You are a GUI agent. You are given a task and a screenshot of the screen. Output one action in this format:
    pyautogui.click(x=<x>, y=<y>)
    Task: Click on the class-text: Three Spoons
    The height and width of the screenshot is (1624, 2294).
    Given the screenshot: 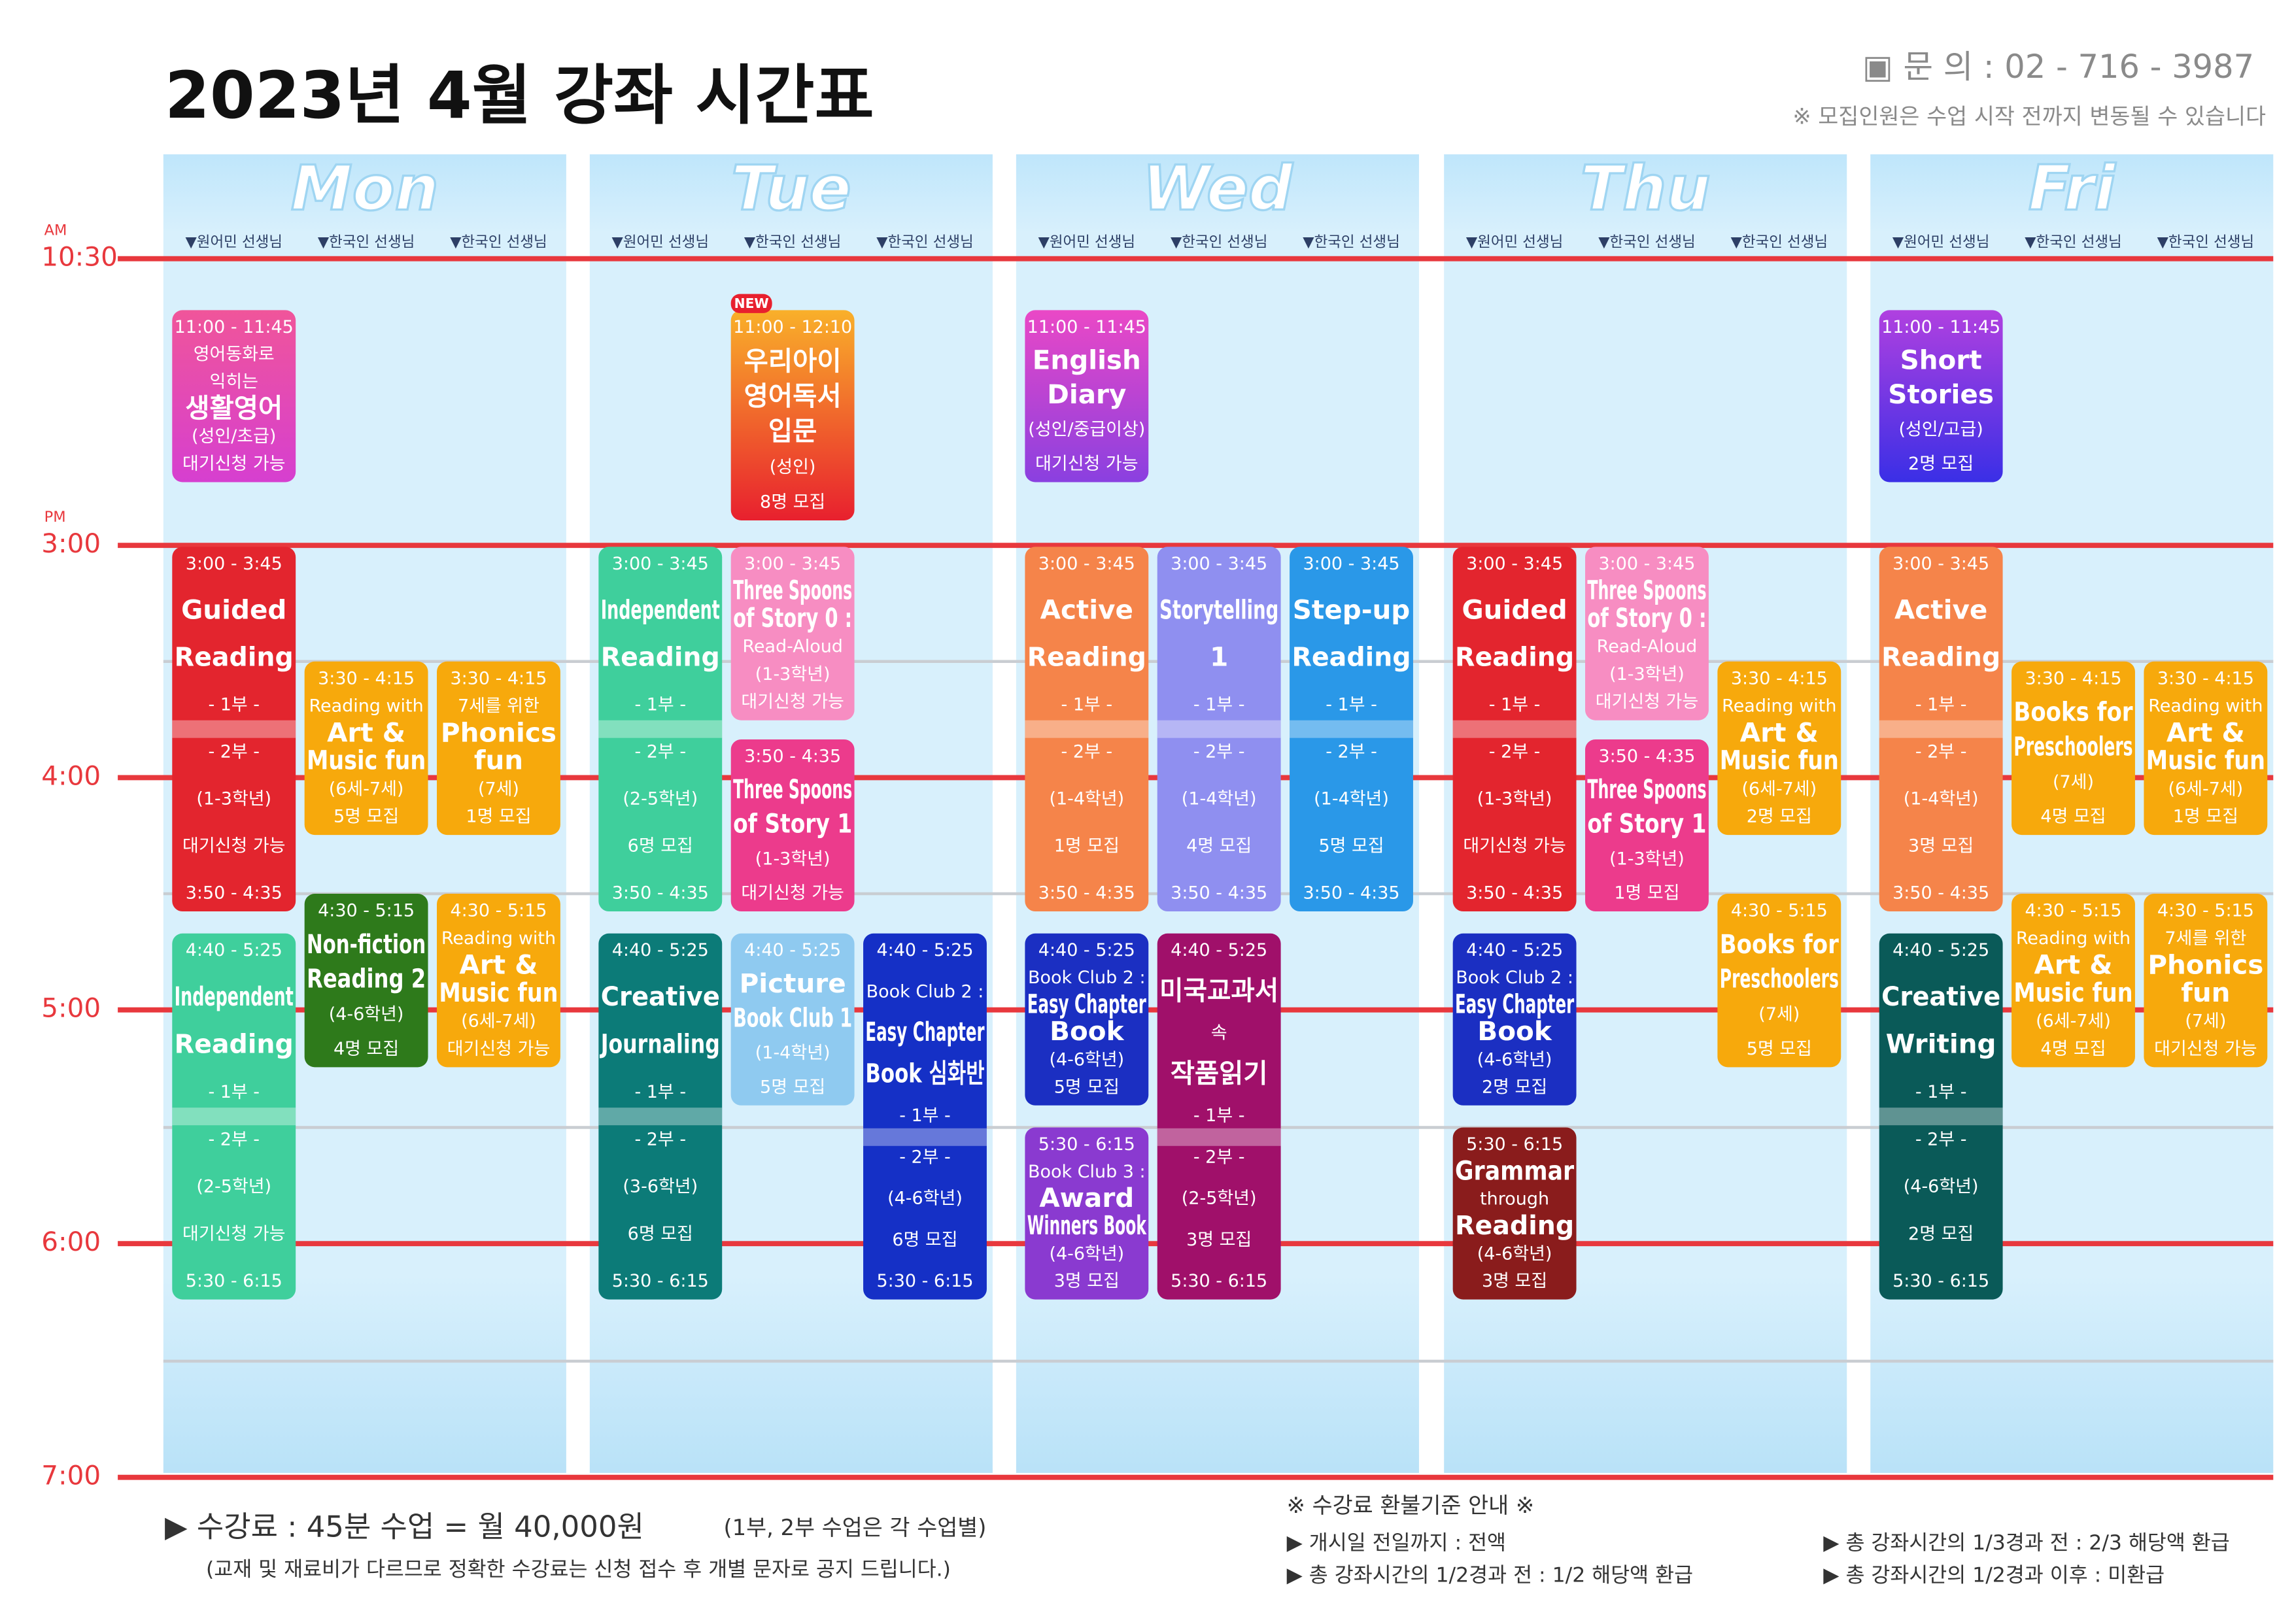 What is the action you would take?
    pyautogui.click(x=1646, y=590)
    